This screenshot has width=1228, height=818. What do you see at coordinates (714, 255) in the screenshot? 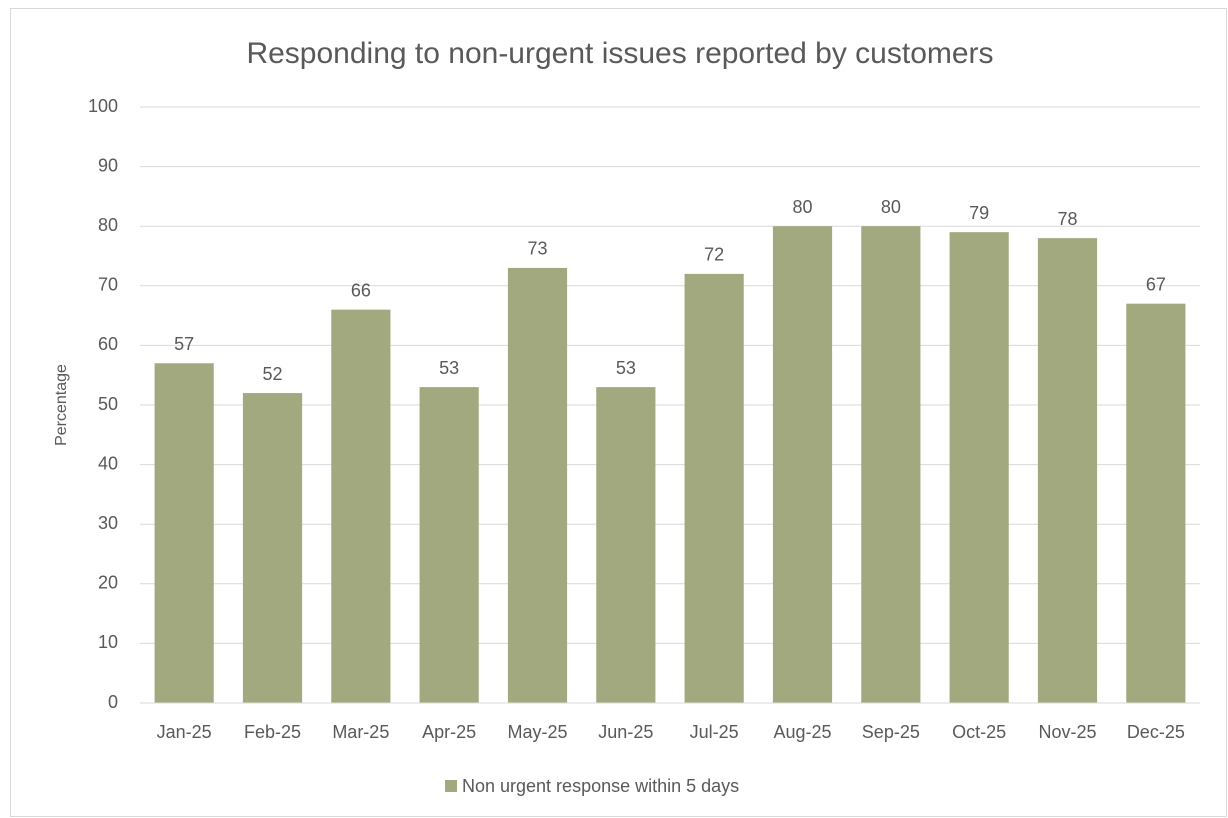
I see `data-label: 72` at bounding box center [714, 255].